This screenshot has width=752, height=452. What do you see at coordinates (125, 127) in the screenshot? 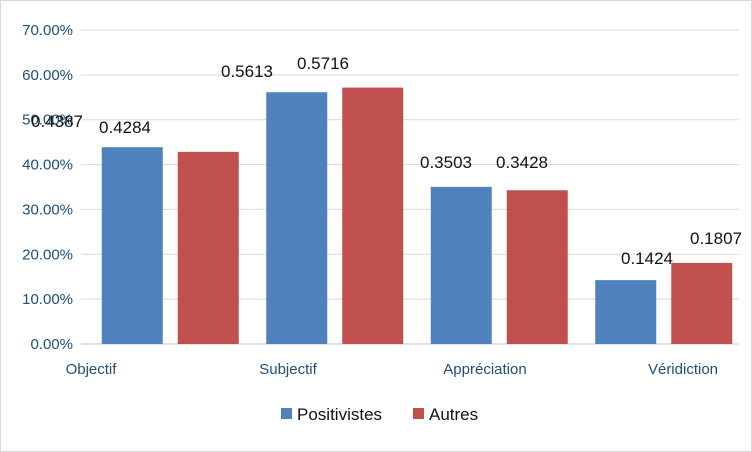
I see `data-label: 0.4284` at bounding box center [125, 127].